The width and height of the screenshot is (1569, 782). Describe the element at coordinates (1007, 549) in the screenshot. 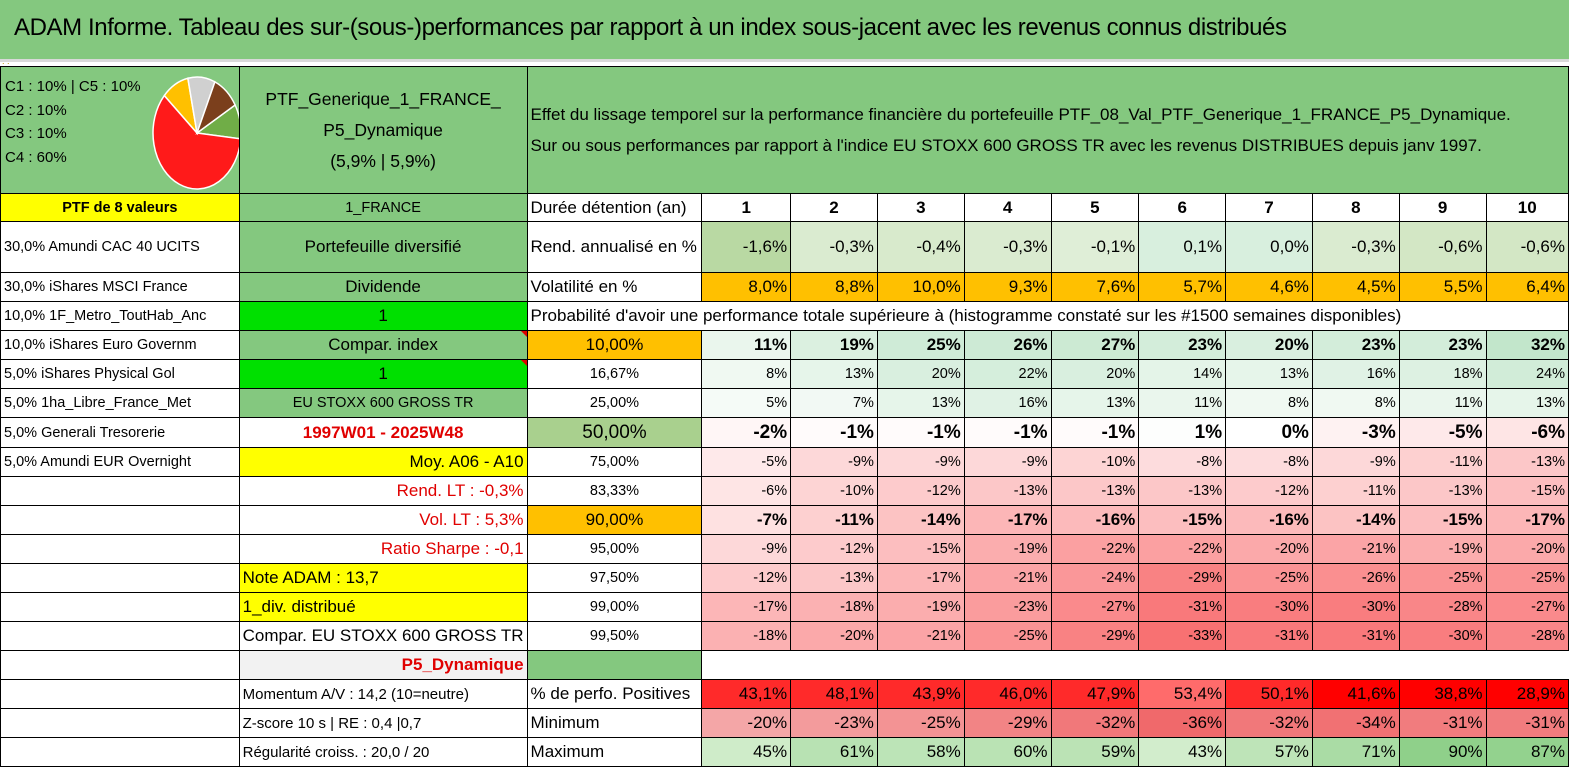

I see `quantile-value: -19%` at that location.